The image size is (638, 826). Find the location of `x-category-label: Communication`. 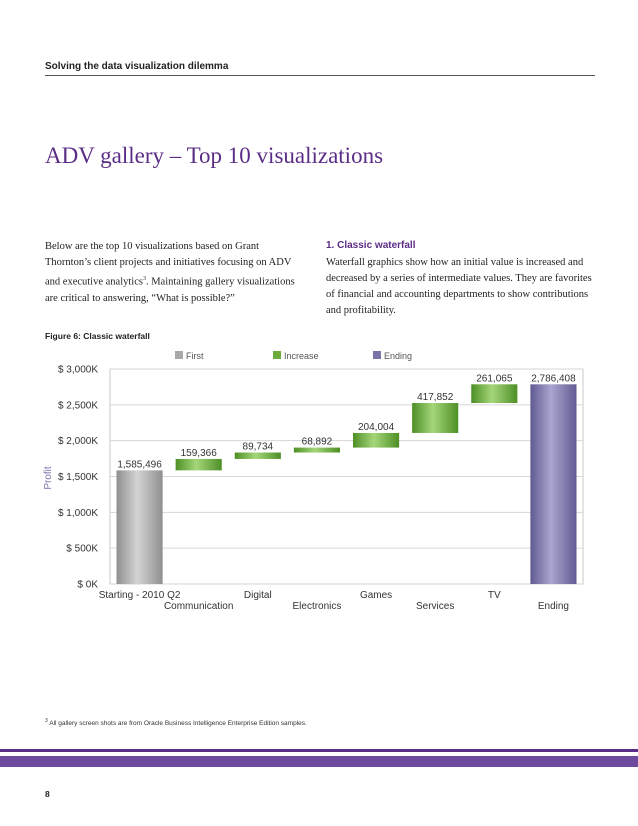

x-category-label: Communication is located at coordinates (198, 606).